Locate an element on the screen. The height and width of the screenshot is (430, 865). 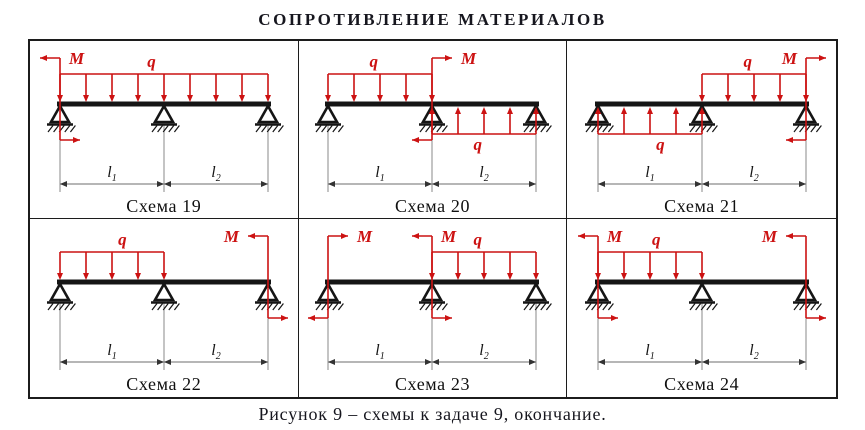
scheme-label: Схема 22 is located at coordinates (164, 384).